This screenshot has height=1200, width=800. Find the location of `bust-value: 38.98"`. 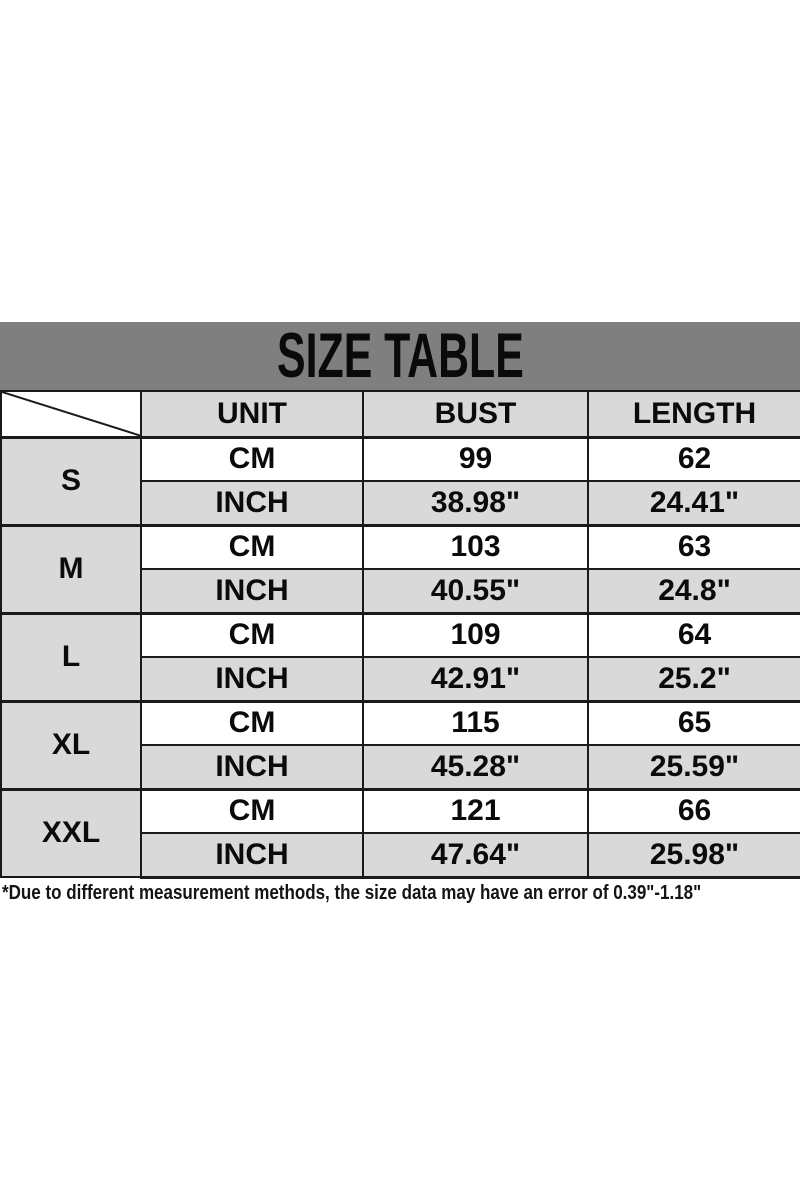

bust-value: 38.98" is located at coordinates (475, 503).